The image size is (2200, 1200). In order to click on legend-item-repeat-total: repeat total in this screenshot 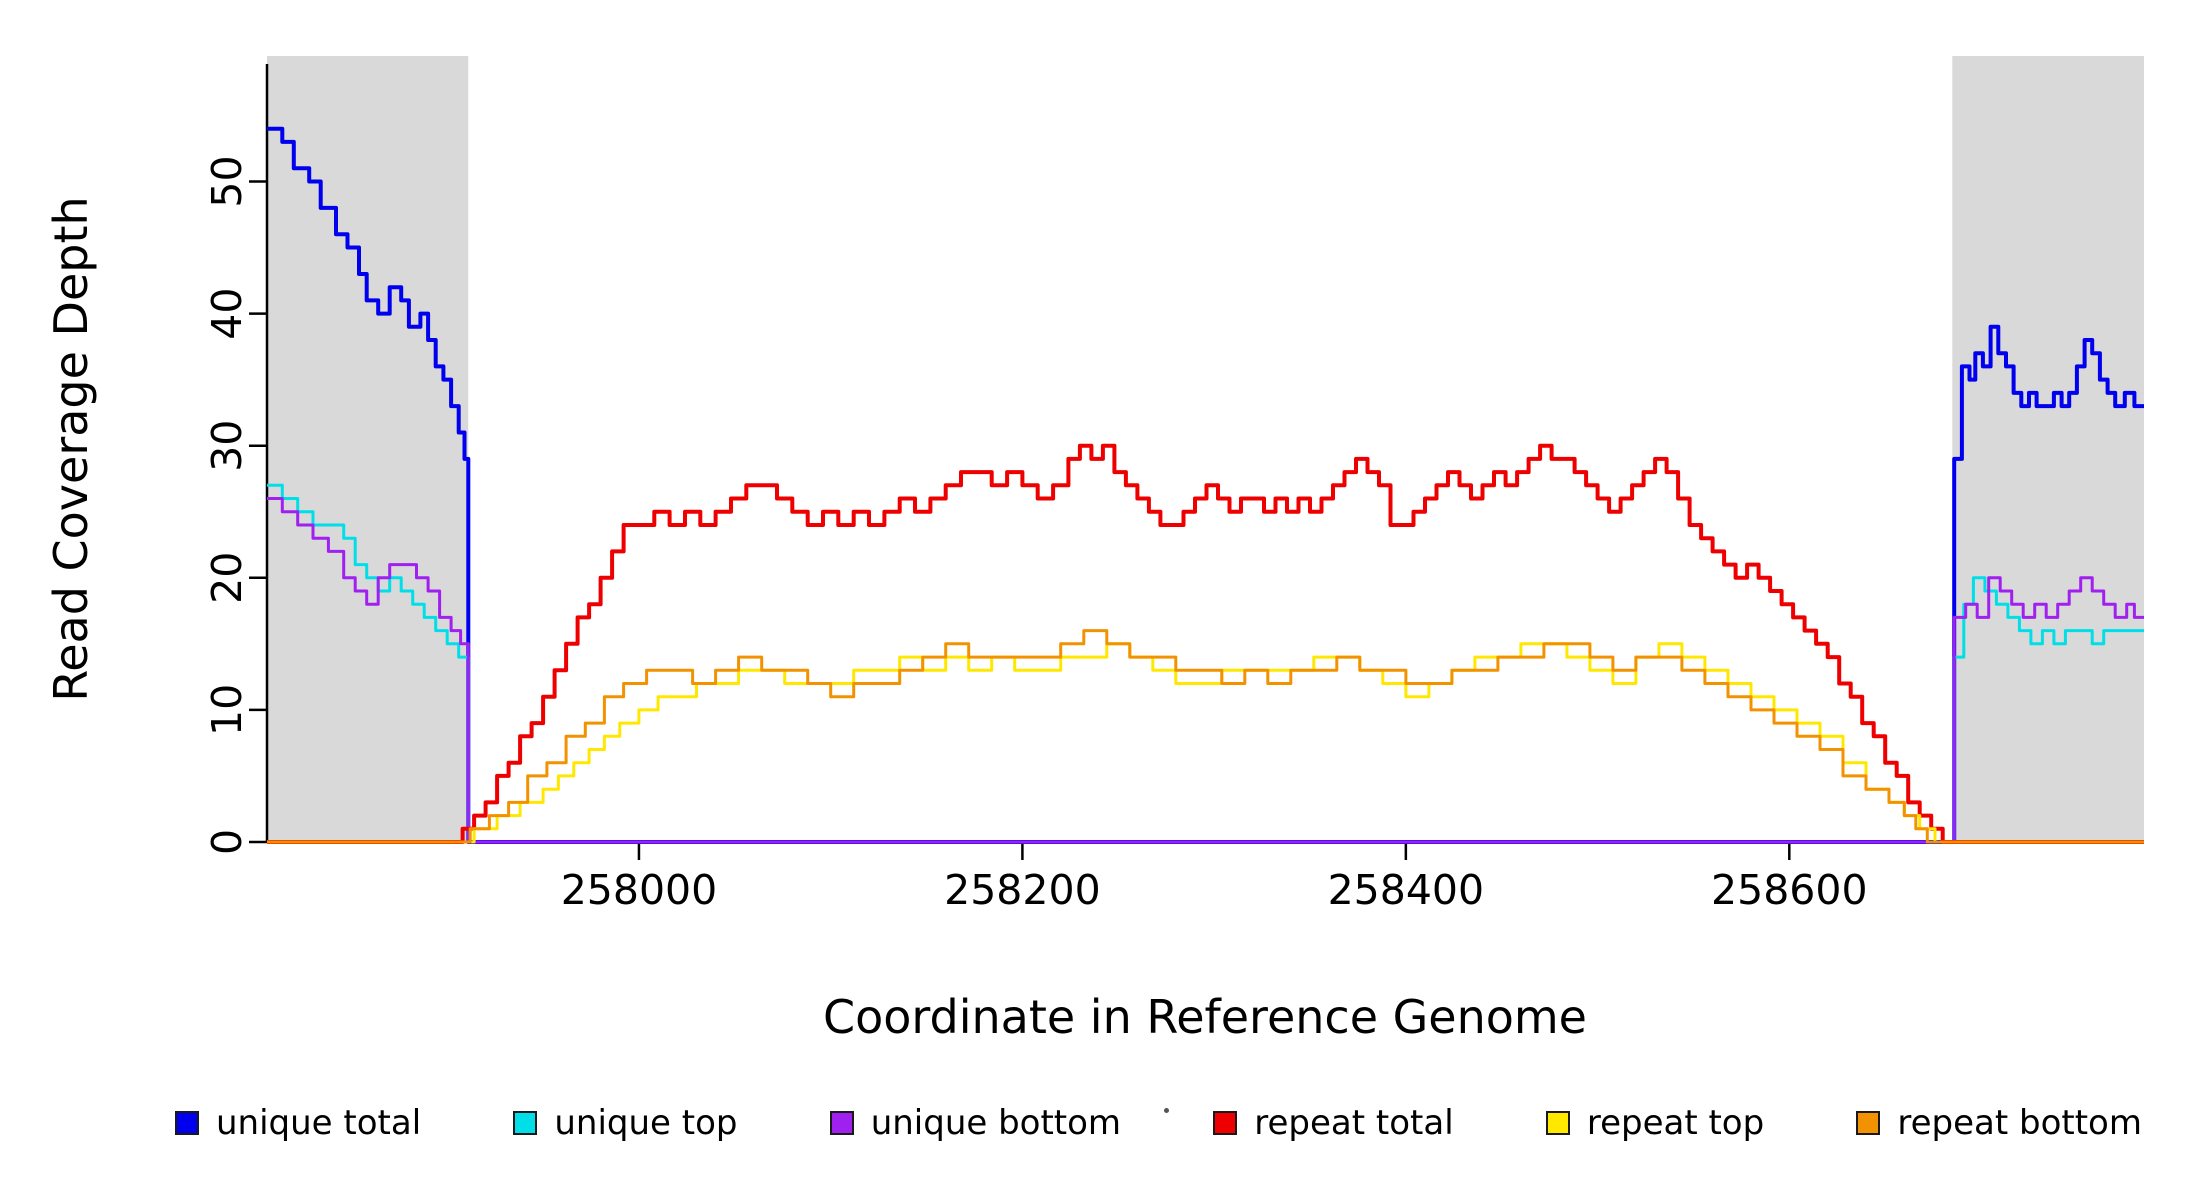, I will do `click(1333, 1123)`.